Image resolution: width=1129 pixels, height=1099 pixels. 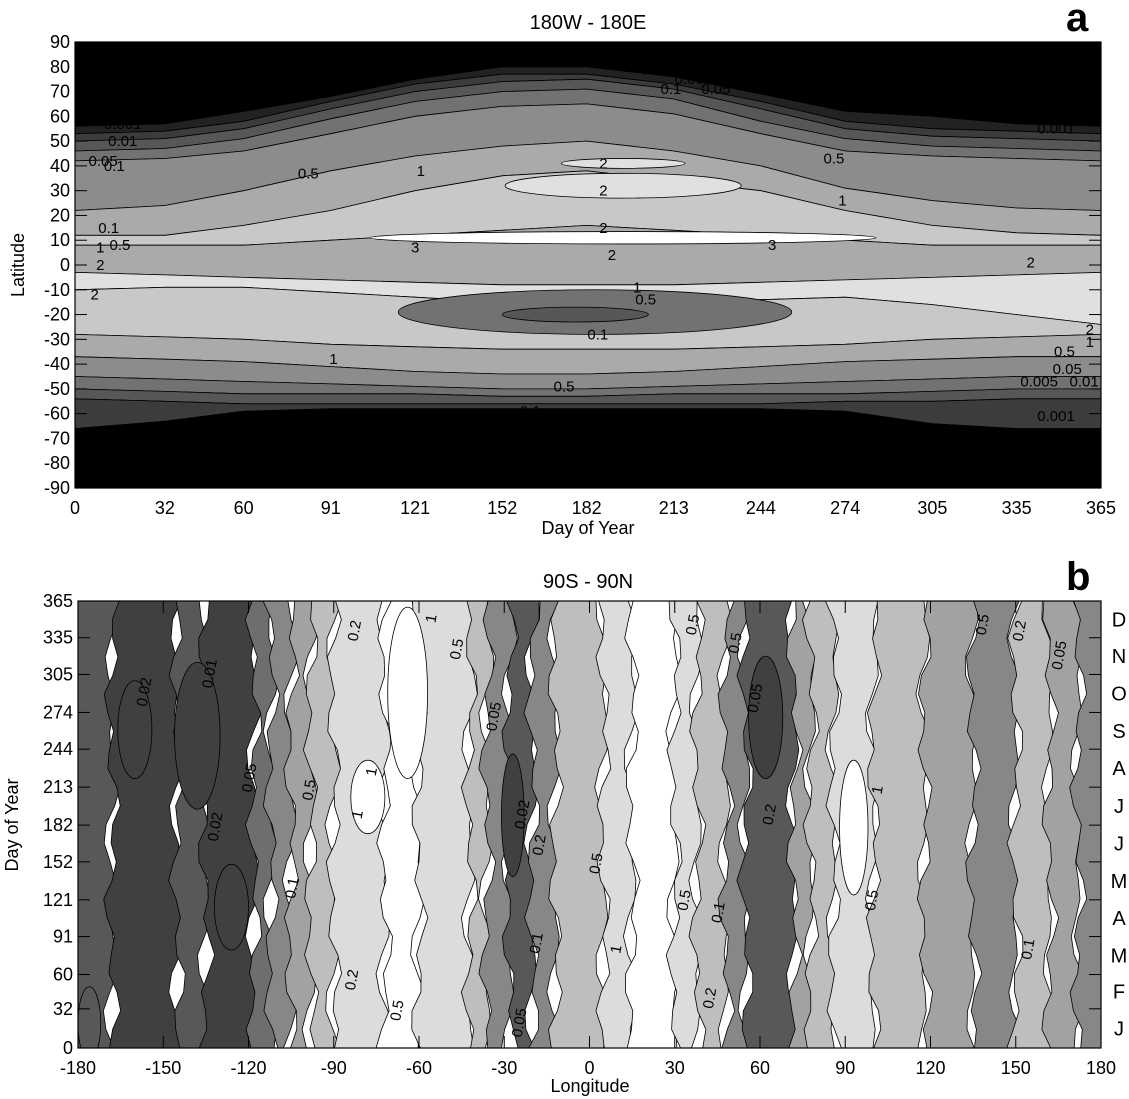 I want to click on y-tick-label: 121, so click(x=58, y=900).